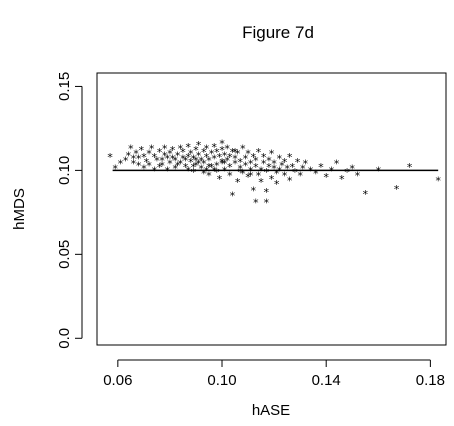 The width and height of the screenshot is (454, 426). Describe the element at coordinates (19, 209) in the screenshot. I see `y-axis-label: hMDS` at that location.